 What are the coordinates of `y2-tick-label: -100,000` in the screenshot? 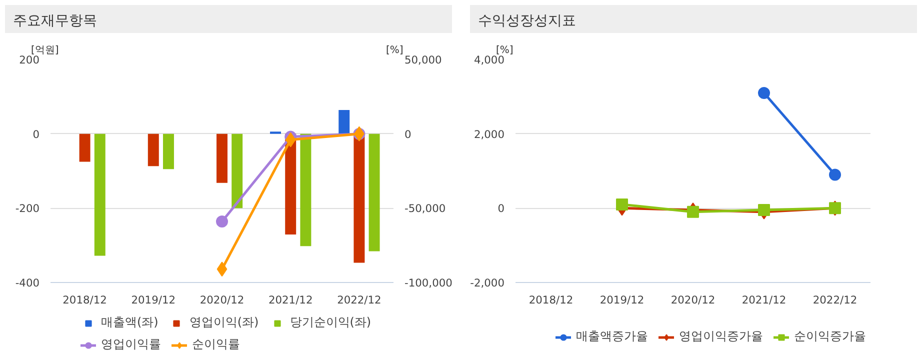 It's located at (428, 283).